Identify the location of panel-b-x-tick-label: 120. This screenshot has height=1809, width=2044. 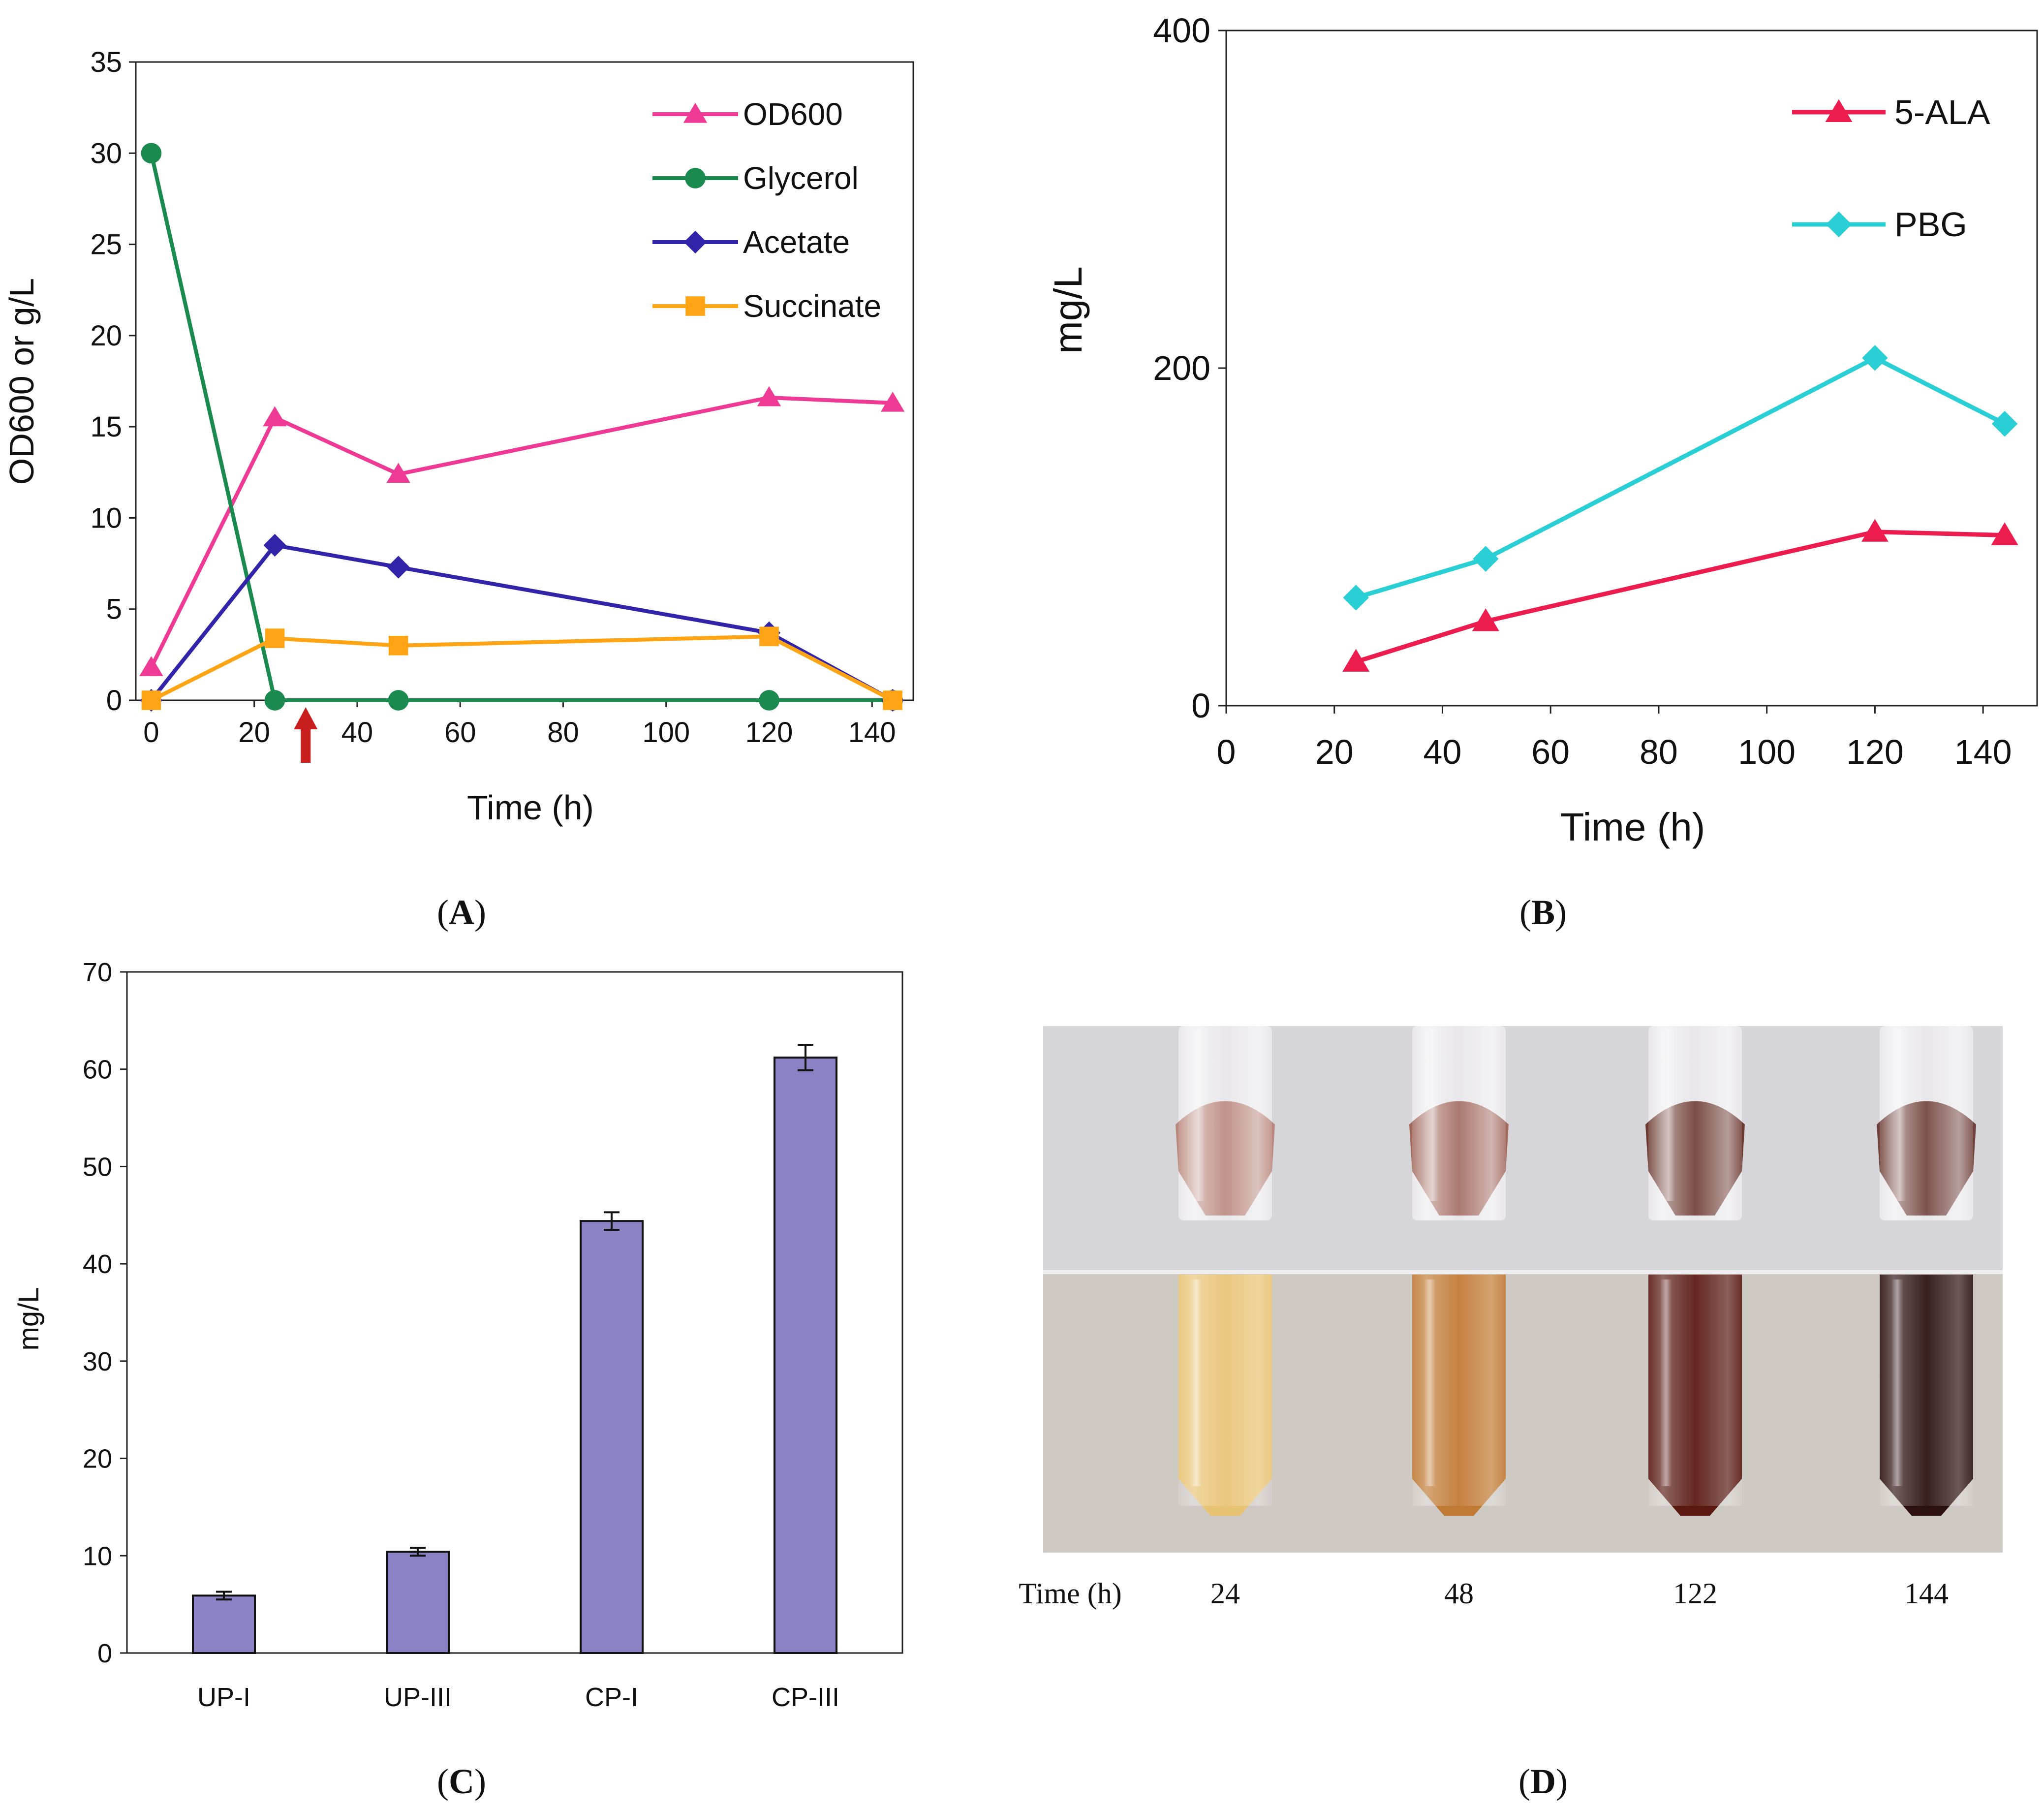
(1875, 752).